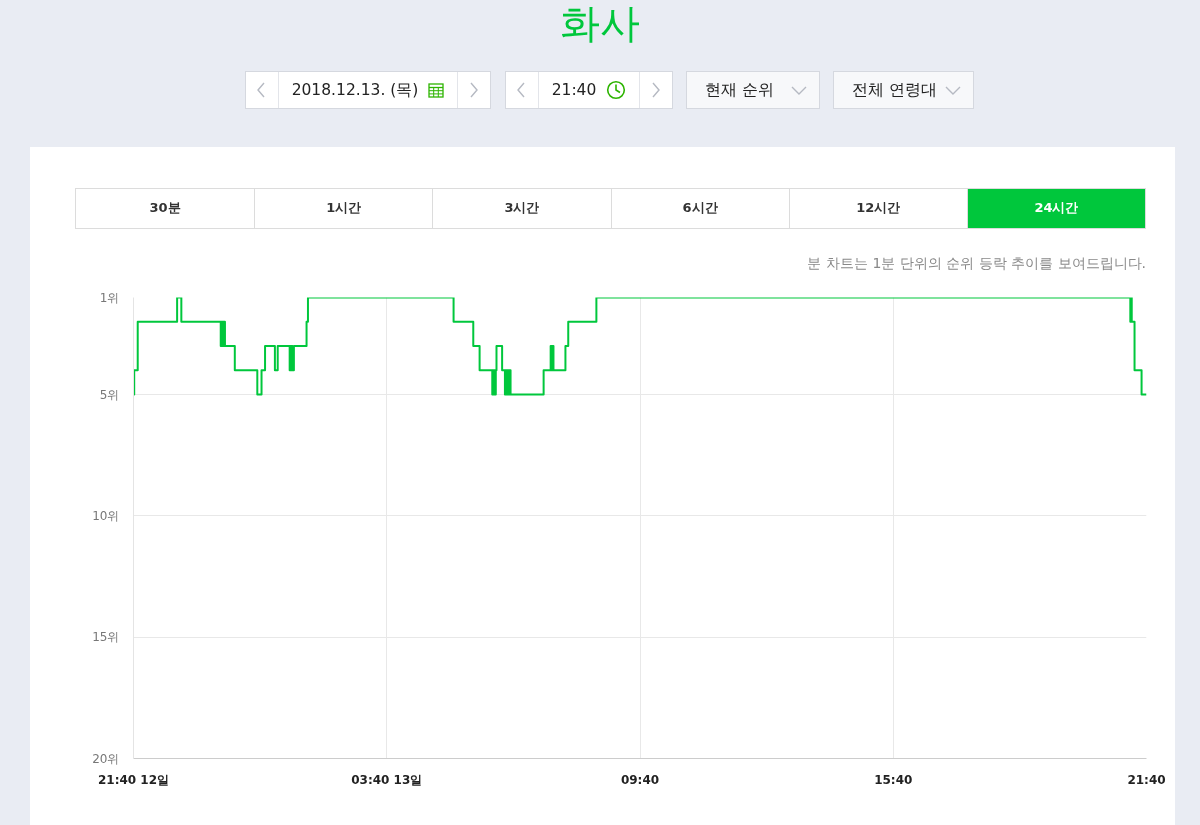 Image resolution: width=1200 pixels, height=825 pixels. What do you see at coordinates (133, 779) in the screenshot?
I see `x-tick-label: 21:40 12일` at bounding box center [133, 779].